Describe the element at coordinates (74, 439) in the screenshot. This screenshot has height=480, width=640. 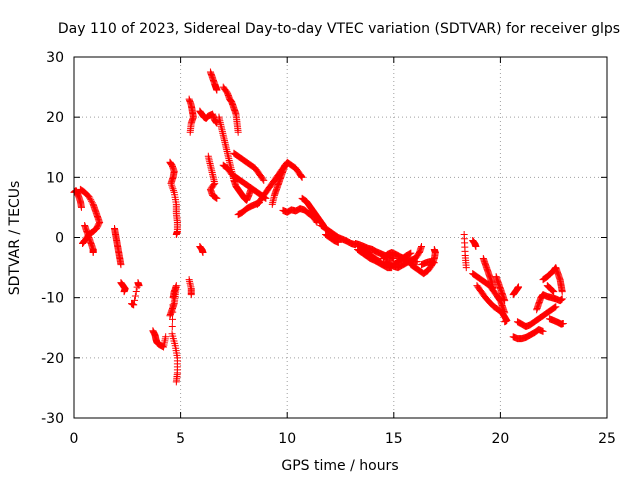
I see `x-tick-label: 0` at that location.